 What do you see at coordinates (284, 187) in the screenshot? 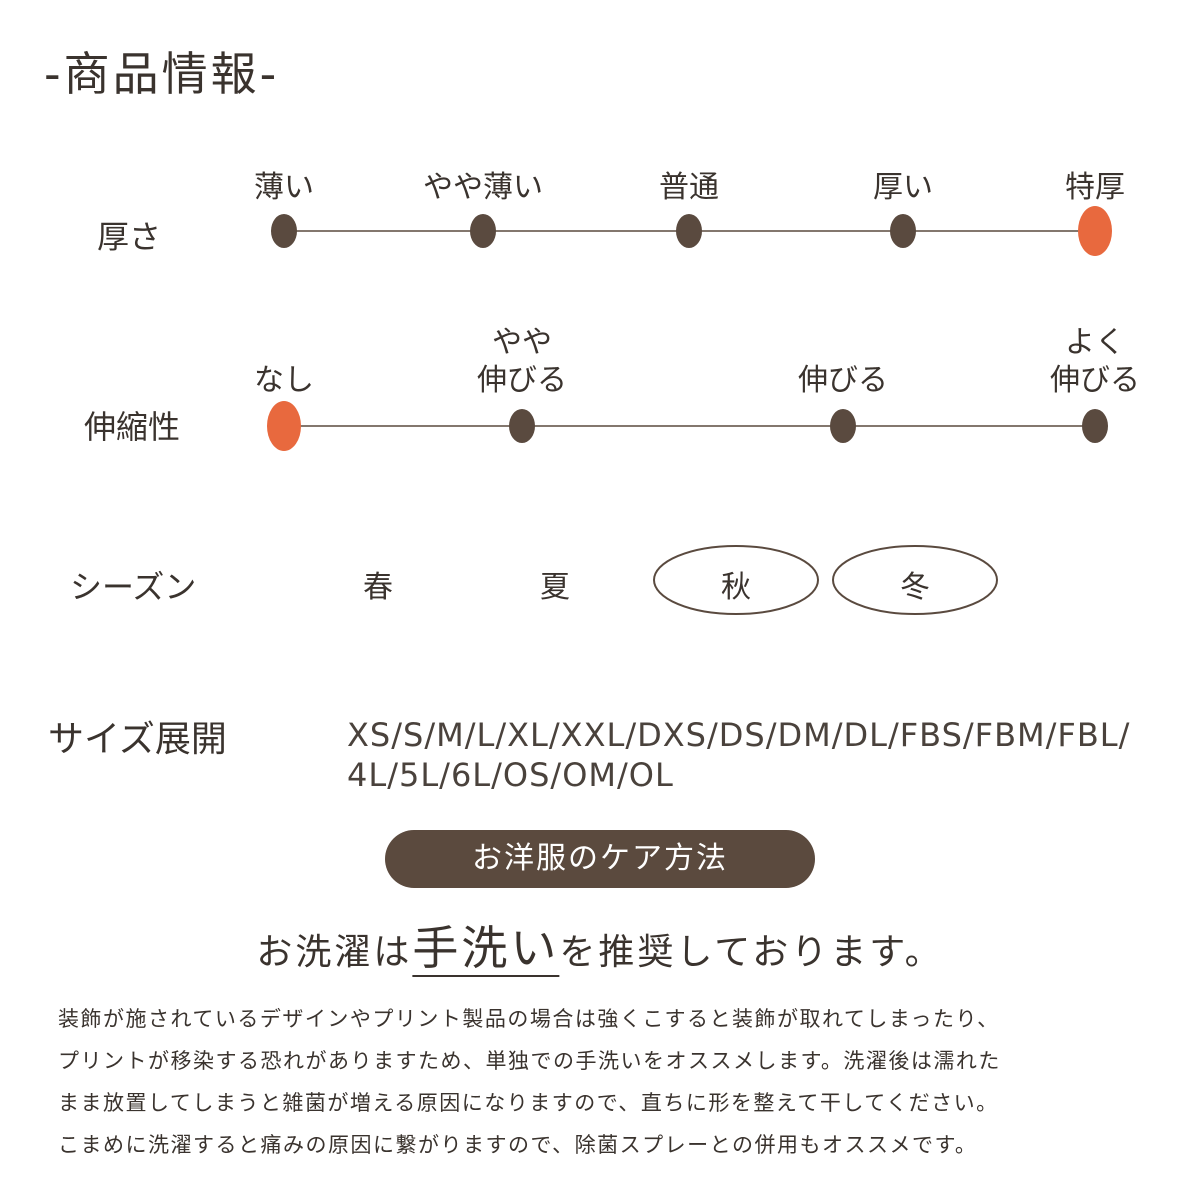
I see `scale-label: 薄い` at bounding box center [284, 187].